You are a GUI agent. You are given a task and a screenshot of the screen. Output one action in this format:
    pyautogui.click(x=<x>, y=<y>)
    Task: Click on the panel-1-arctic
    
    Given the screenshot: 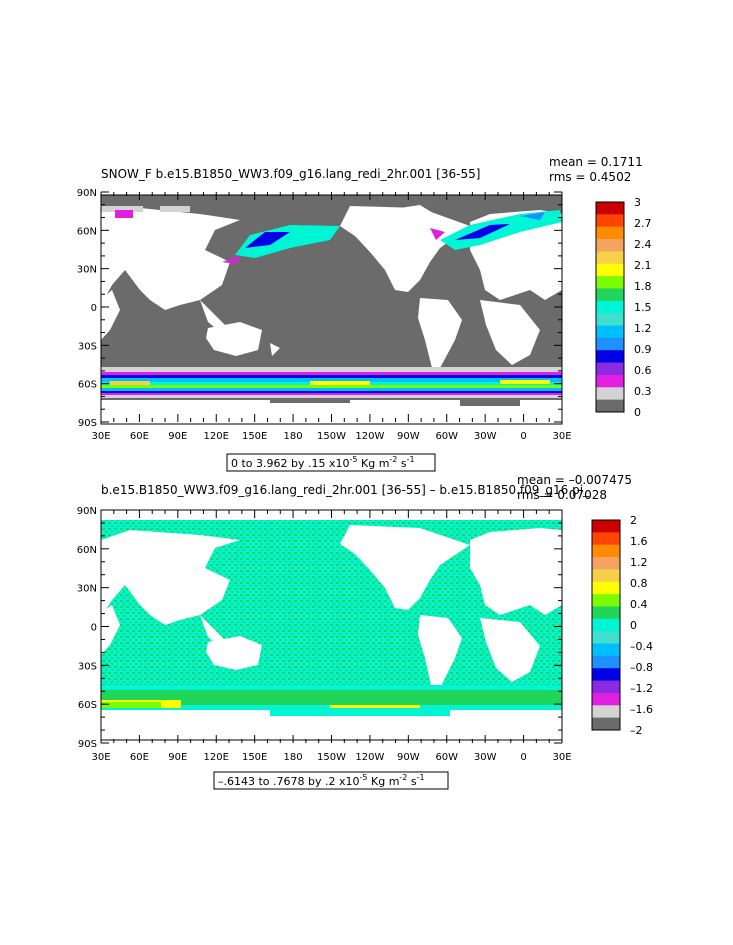 What is the action you would take?
    pyautogui.click(x=145, y=212)
    